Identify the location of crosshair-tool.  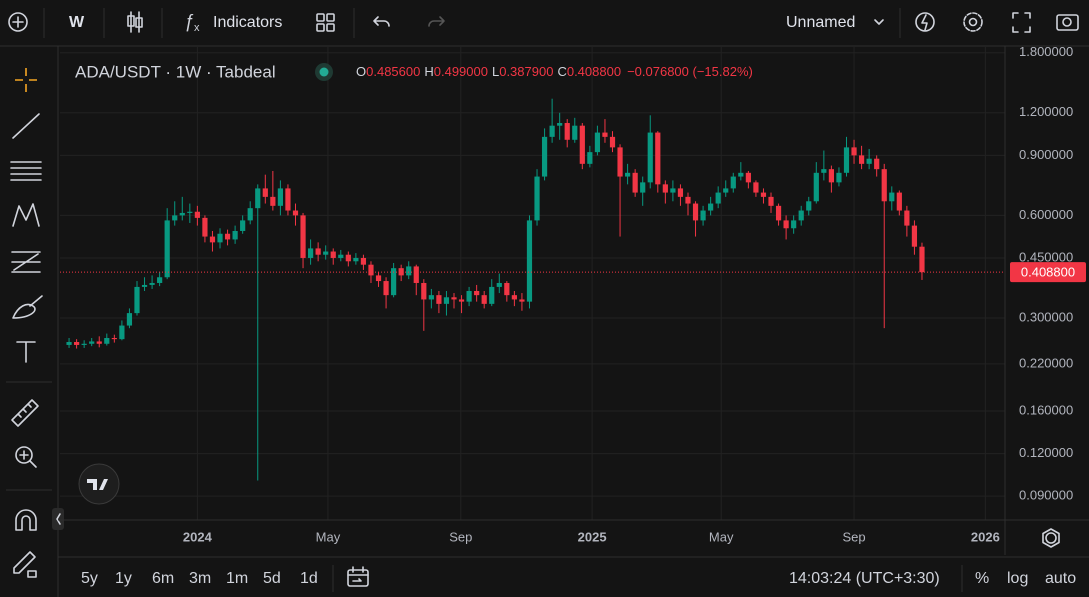
(26, 80).